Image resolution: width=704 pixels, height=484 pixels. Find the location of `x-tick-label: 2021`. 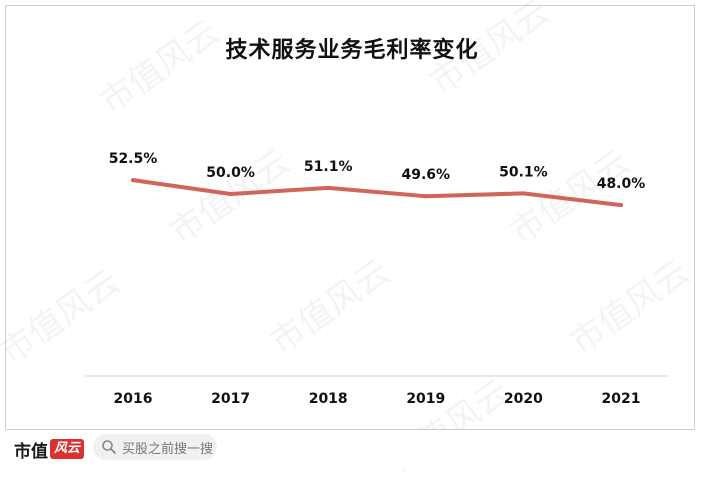

x-tick-label: 2021 is located at coordinates (621, 399).